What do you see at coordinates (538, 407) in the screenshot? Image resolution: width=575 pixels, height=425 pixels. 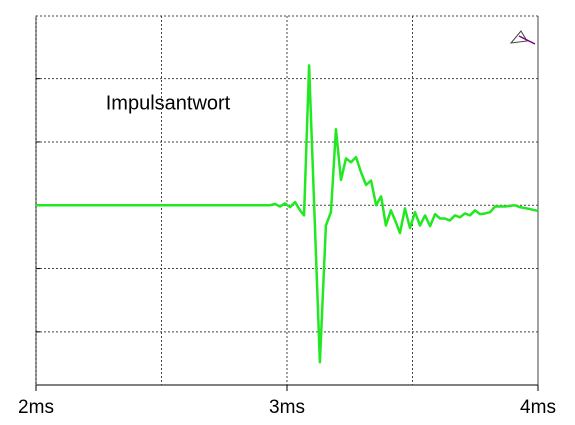 I see `x-tick-label: 4ms` at bounding box center [538, 407].